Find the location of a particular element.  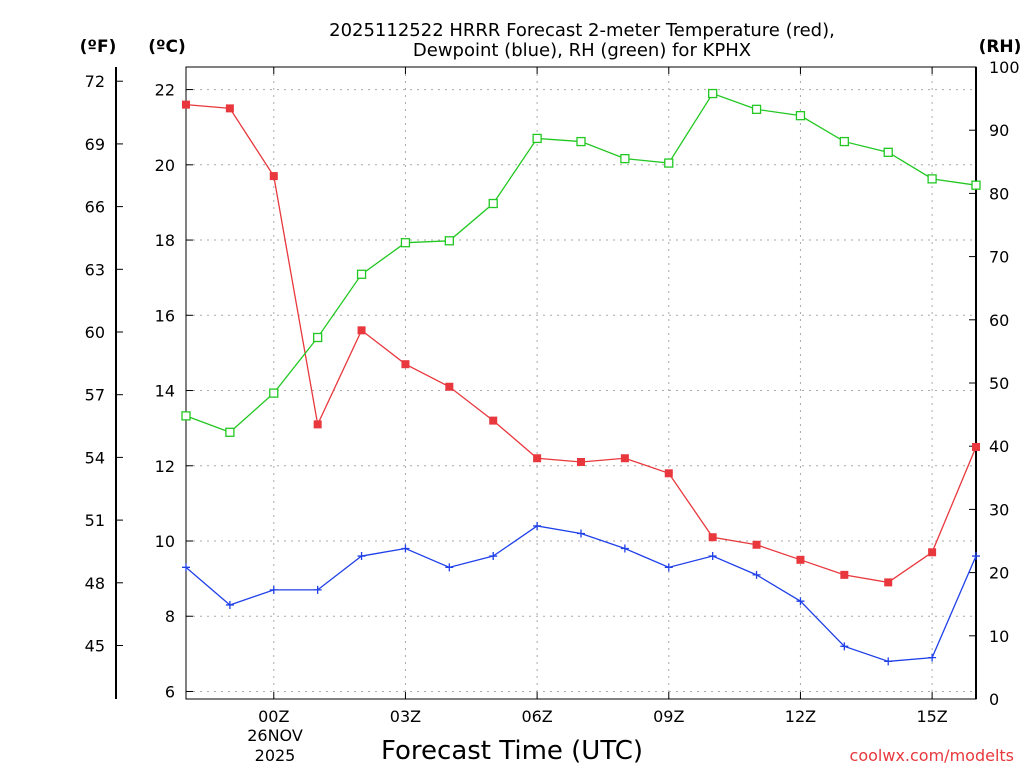

rh-tick-label: 40 is located at coordinates (999, 446).